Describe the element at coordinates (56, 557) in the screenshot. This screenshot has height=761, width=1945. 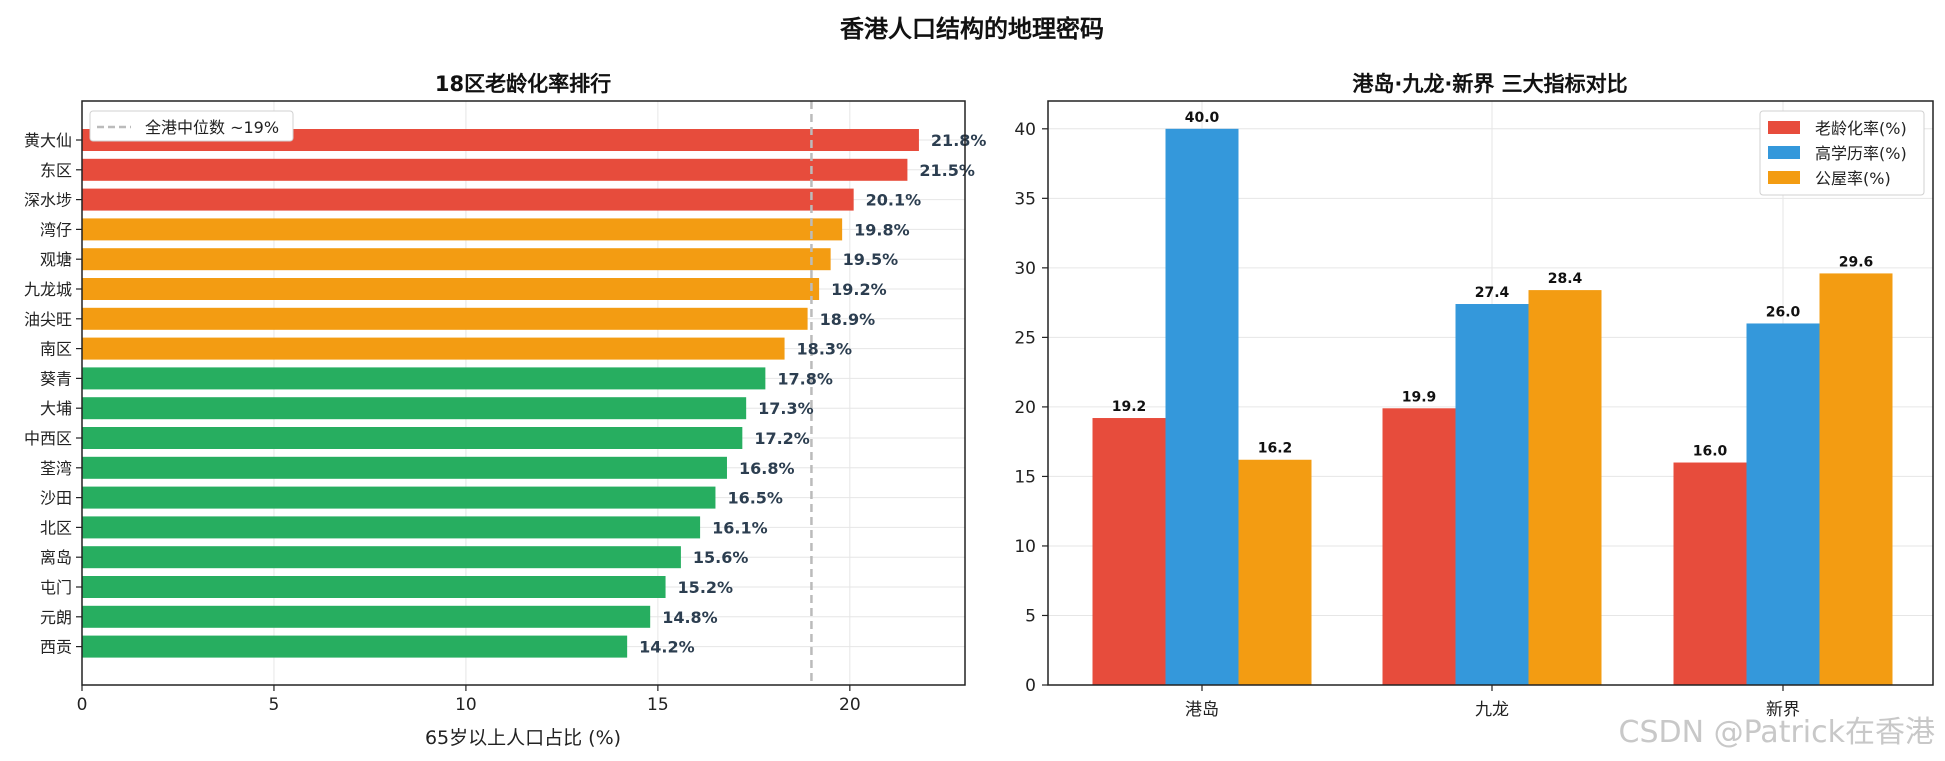
I see `left-y-tick-label: 离岛` at that location.